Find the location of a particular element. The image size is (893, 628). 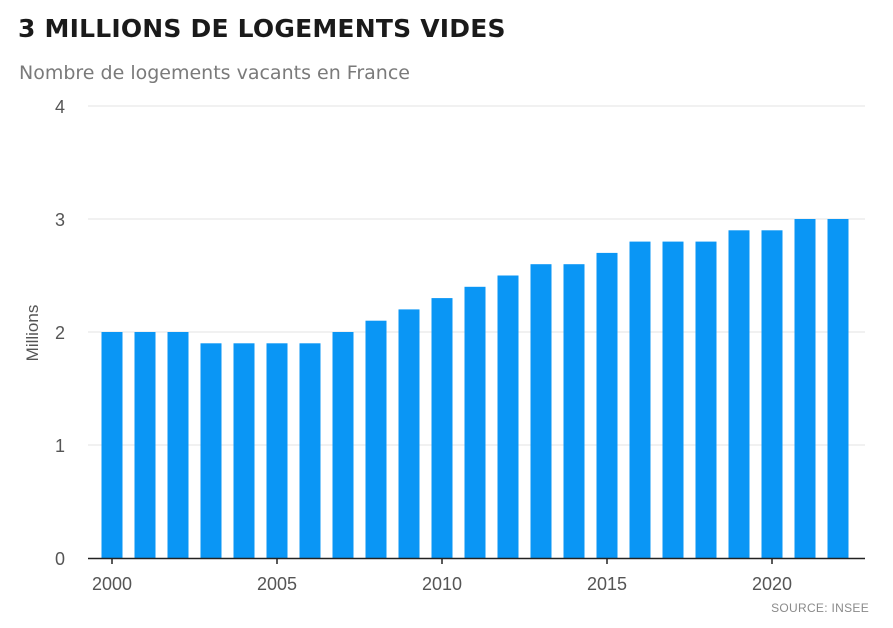

bar-2017 is located at coordinates (673, 399).